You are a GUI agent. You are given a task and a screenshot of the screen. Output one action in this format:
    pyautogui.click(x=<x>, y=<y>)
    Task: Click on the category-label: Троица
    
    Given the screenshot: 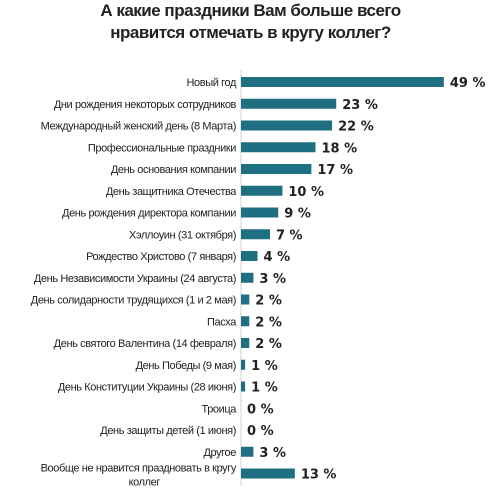 What is the action you would take?
    pyautogui.click(x=220, y=409)
    